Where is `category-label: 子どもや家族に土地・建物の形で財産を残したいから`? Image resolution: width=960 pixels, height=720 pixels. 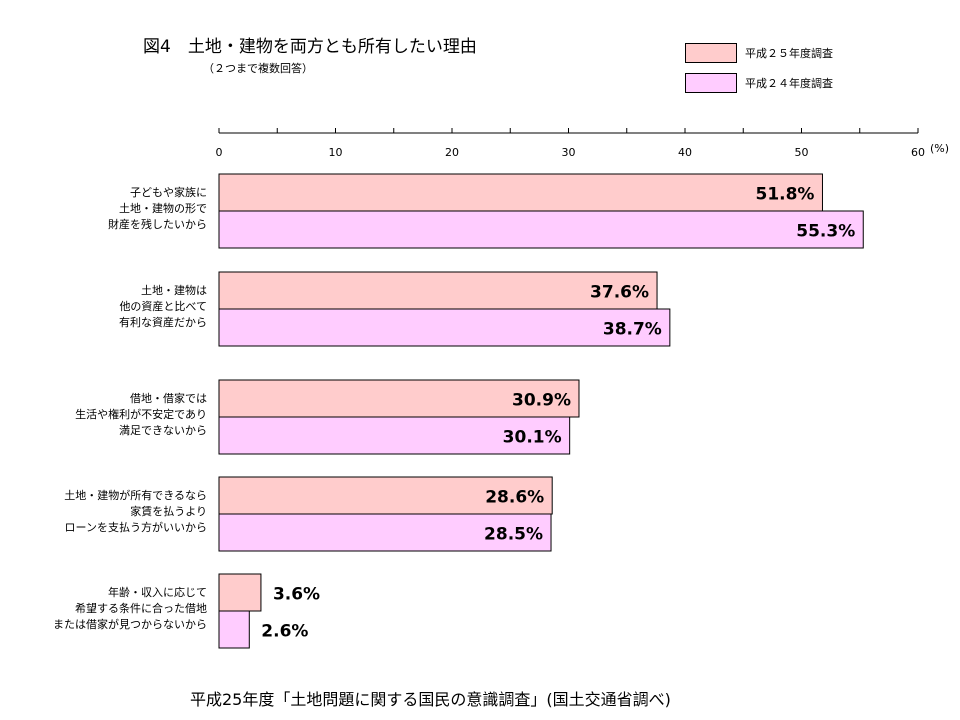 category-label: 子どもや家族に土地・建物の形で財産を残したいから is located at coordinates (104, 209).